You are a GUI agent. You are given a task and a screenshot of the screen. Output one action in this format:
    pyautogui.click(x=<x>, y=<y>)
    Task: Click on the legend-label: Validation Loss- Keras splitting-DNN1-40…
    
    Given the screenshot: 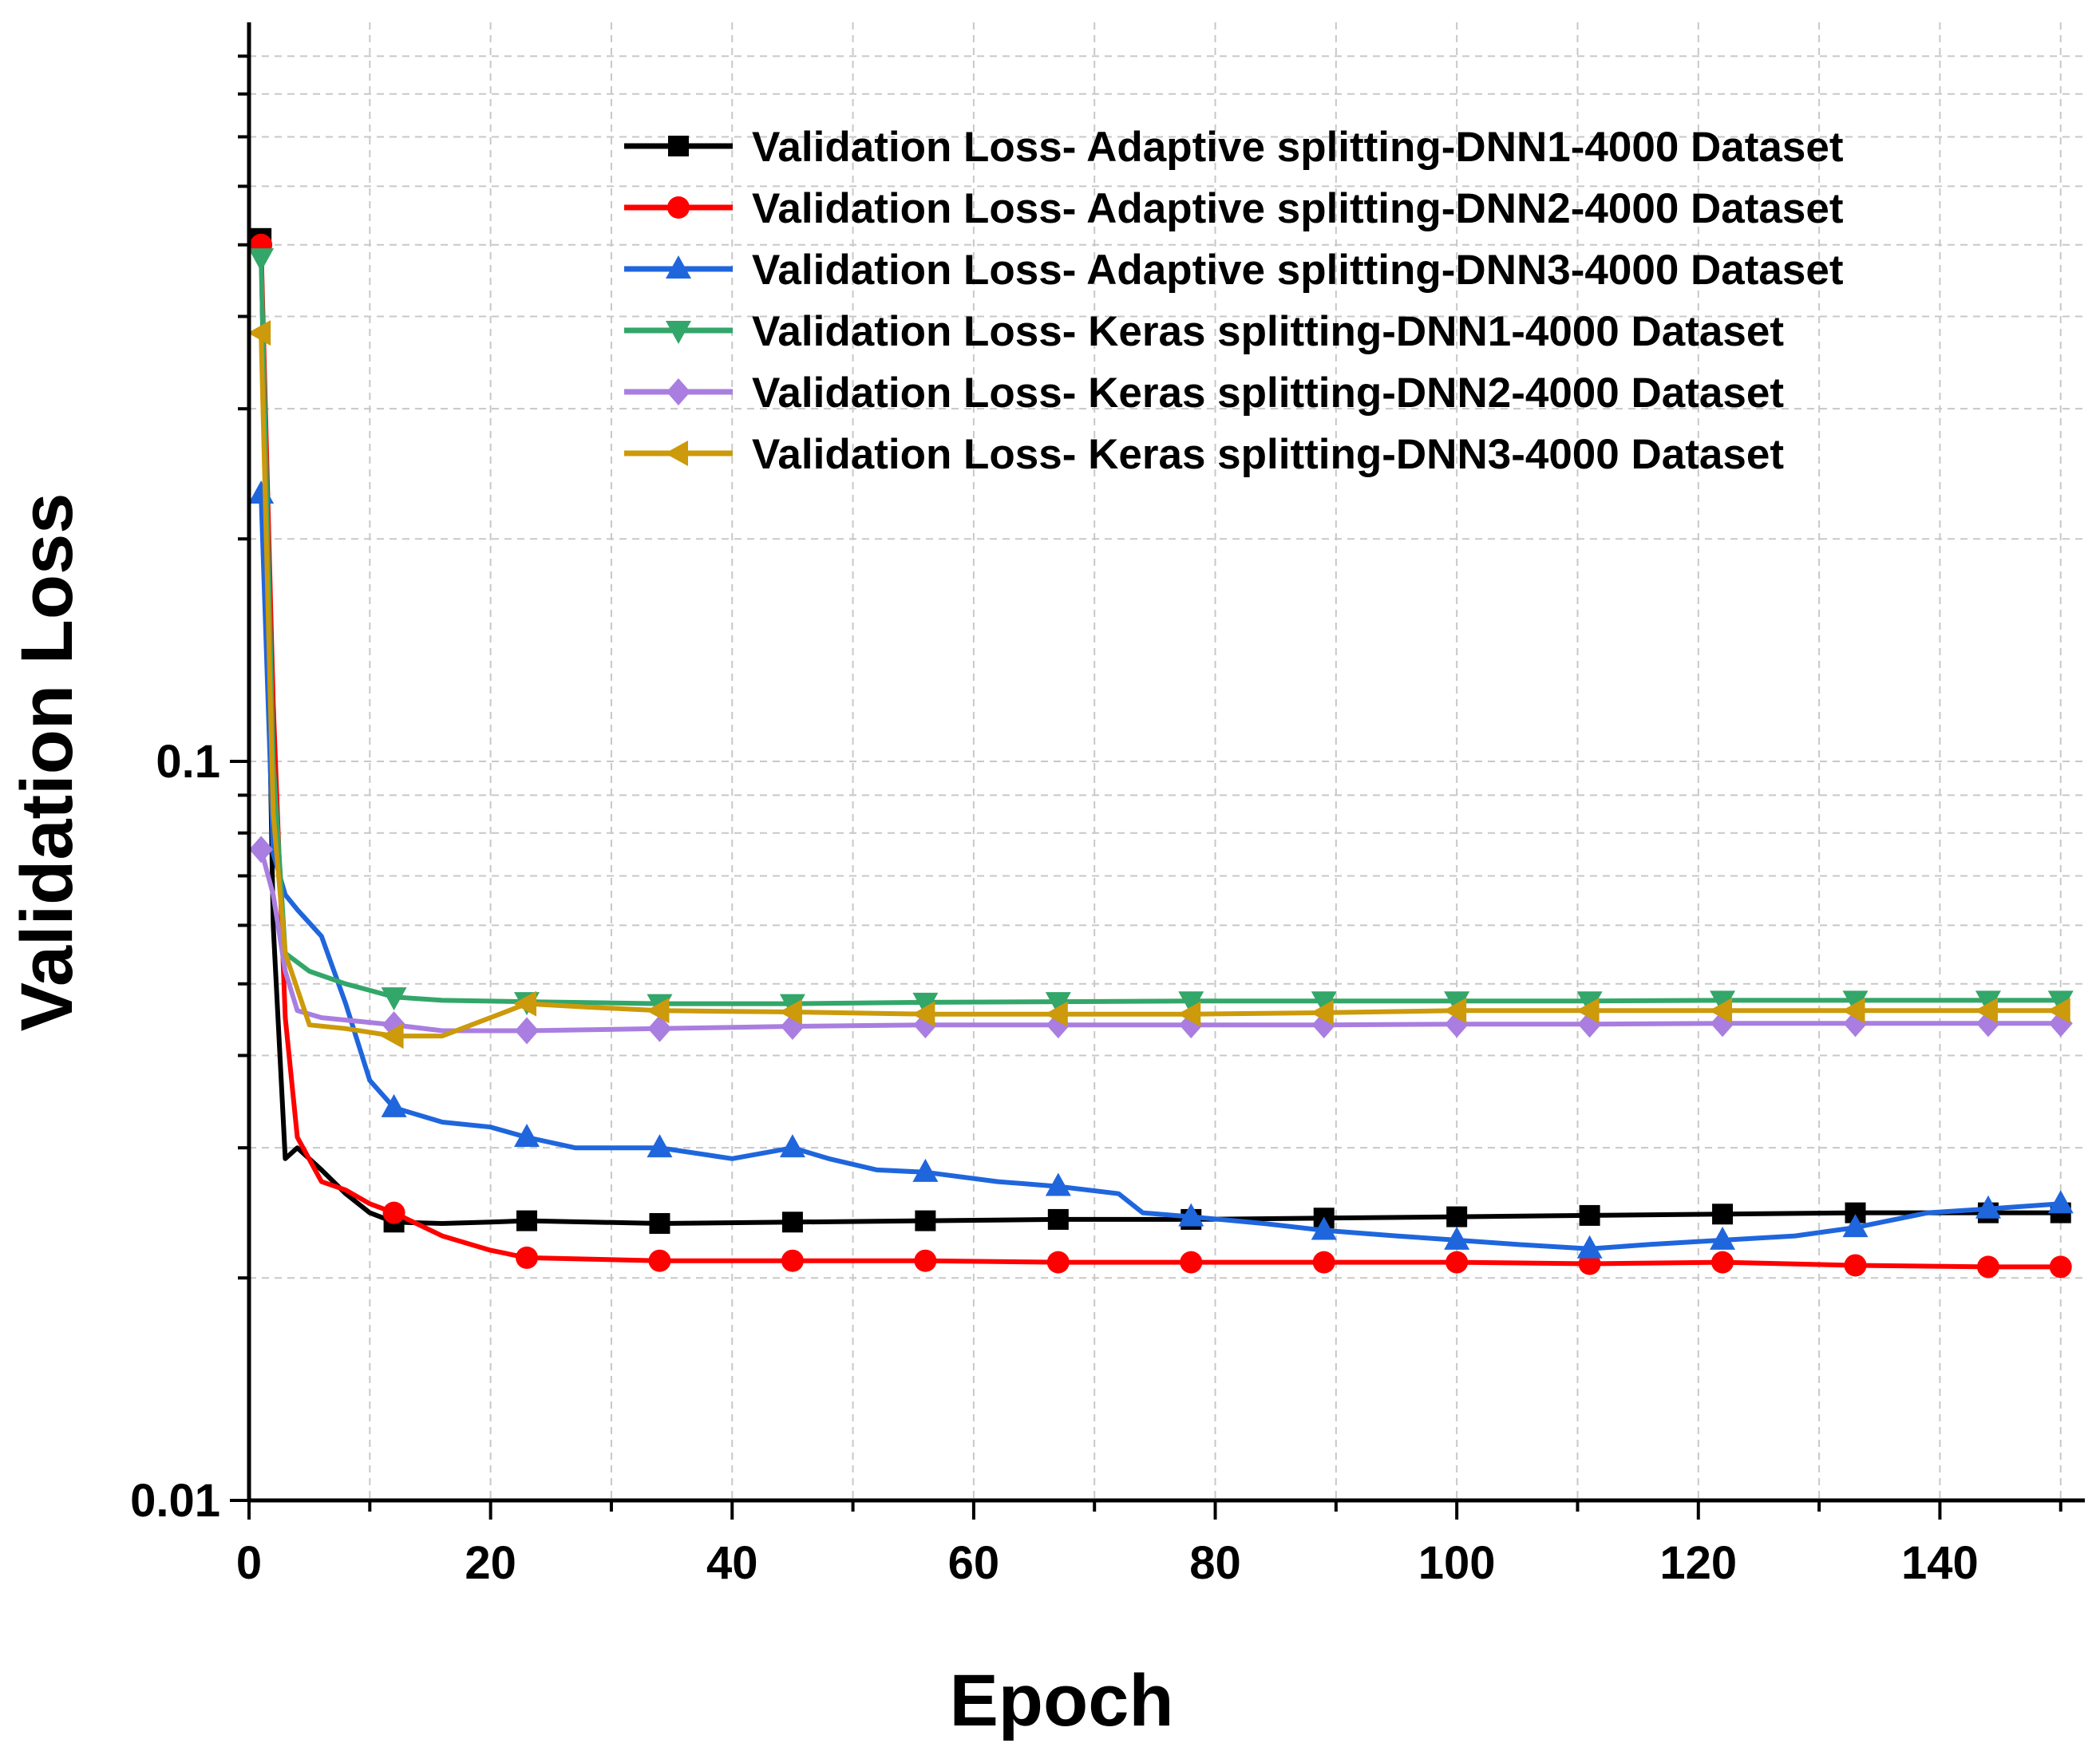 What is the action you would take?
    pyautogui.click(x=1268, y=331)
    